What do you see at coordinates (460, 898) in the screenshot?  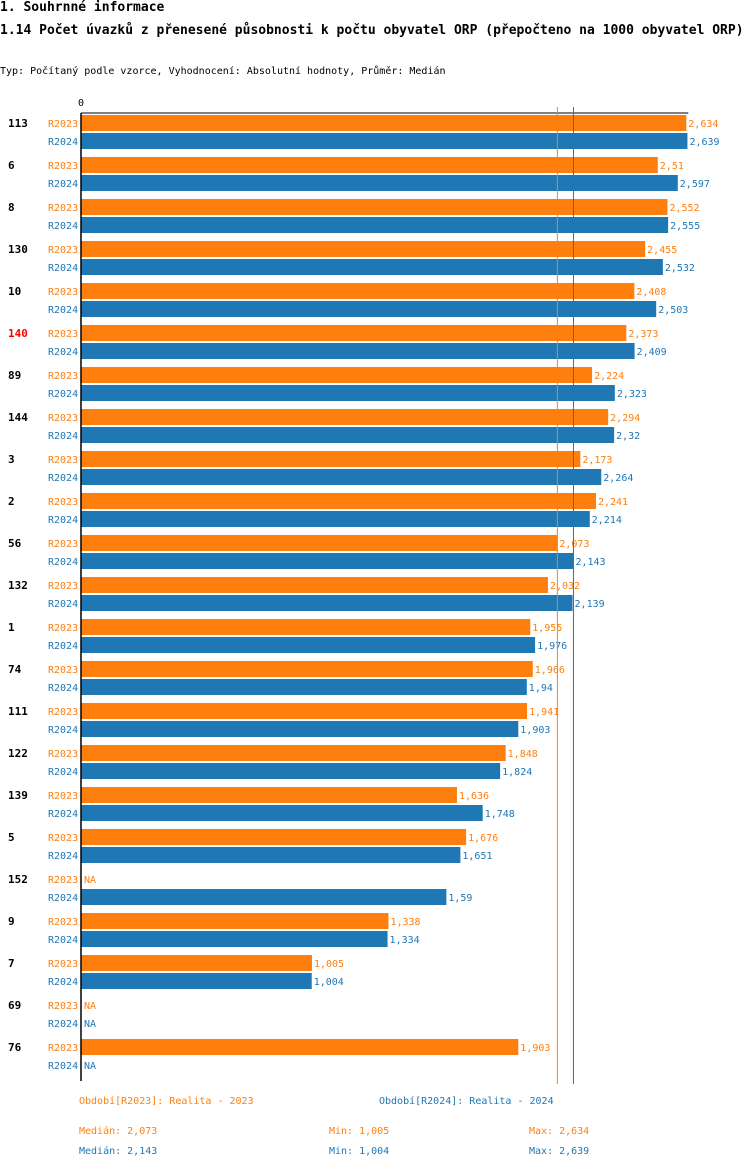 I see `value-label: 1,59` at bounding box center [460, 898].